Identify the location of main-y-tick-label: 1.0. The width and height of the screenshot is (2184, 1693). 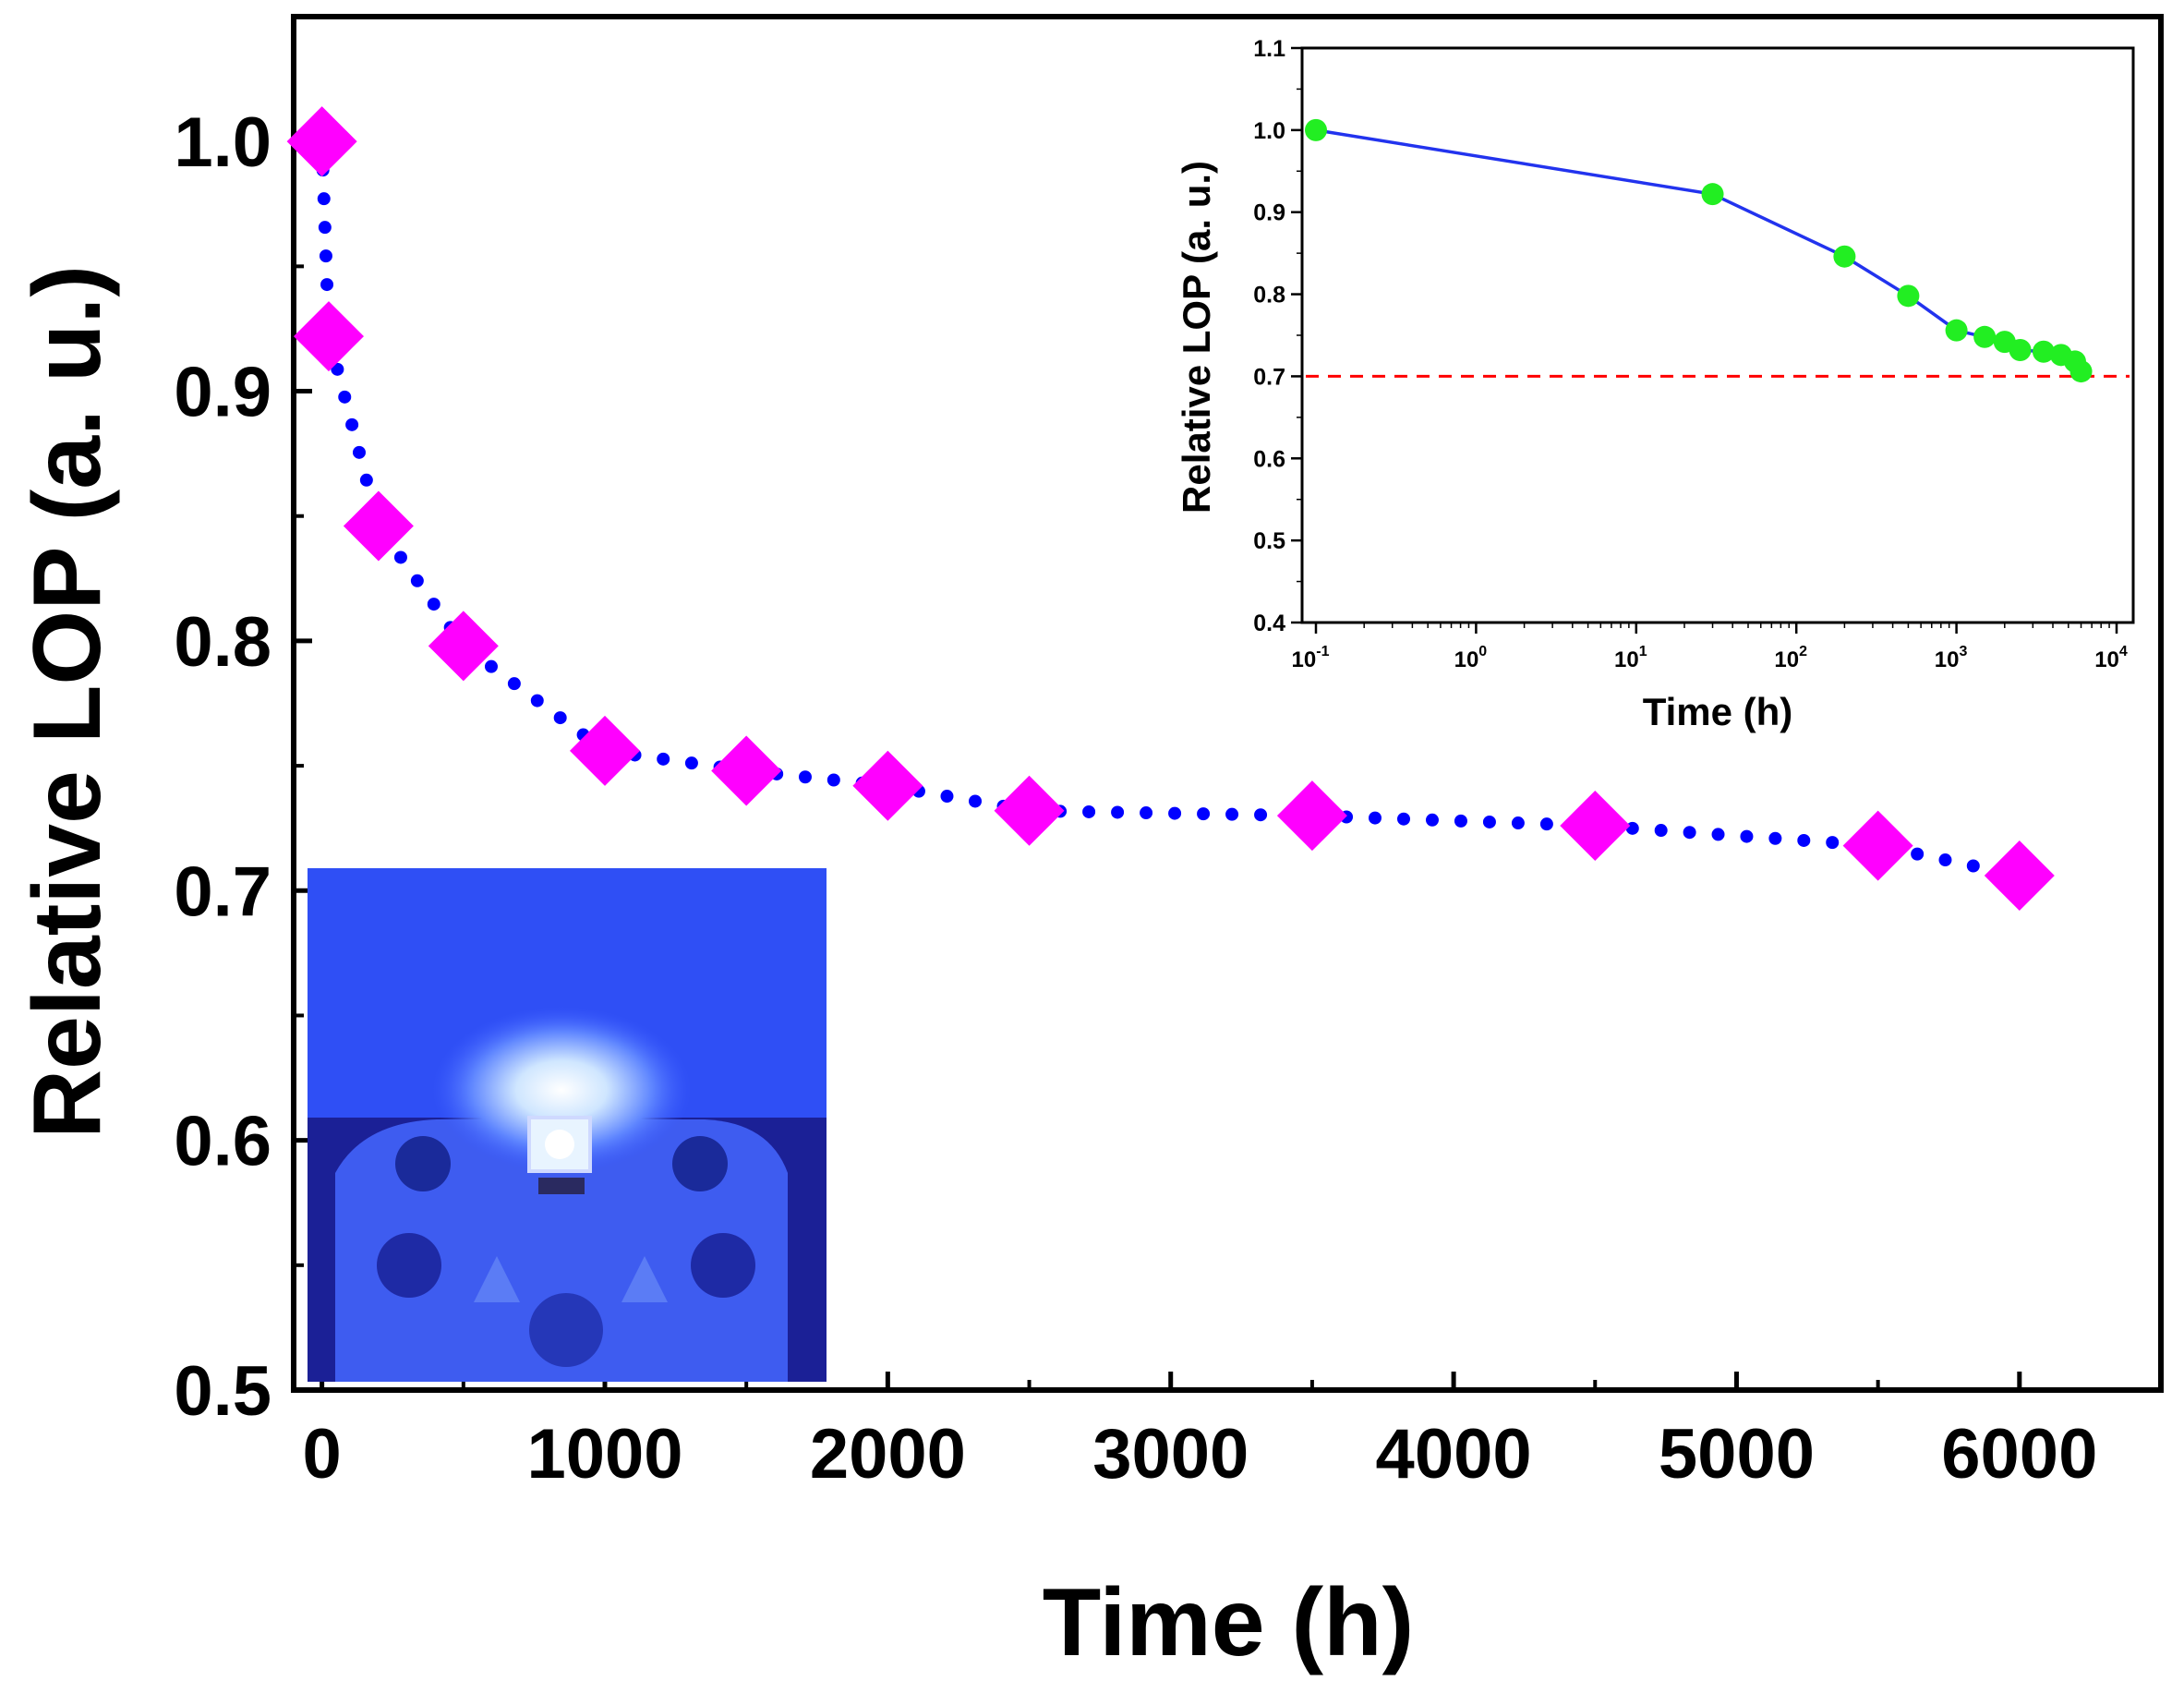
(222, 142).